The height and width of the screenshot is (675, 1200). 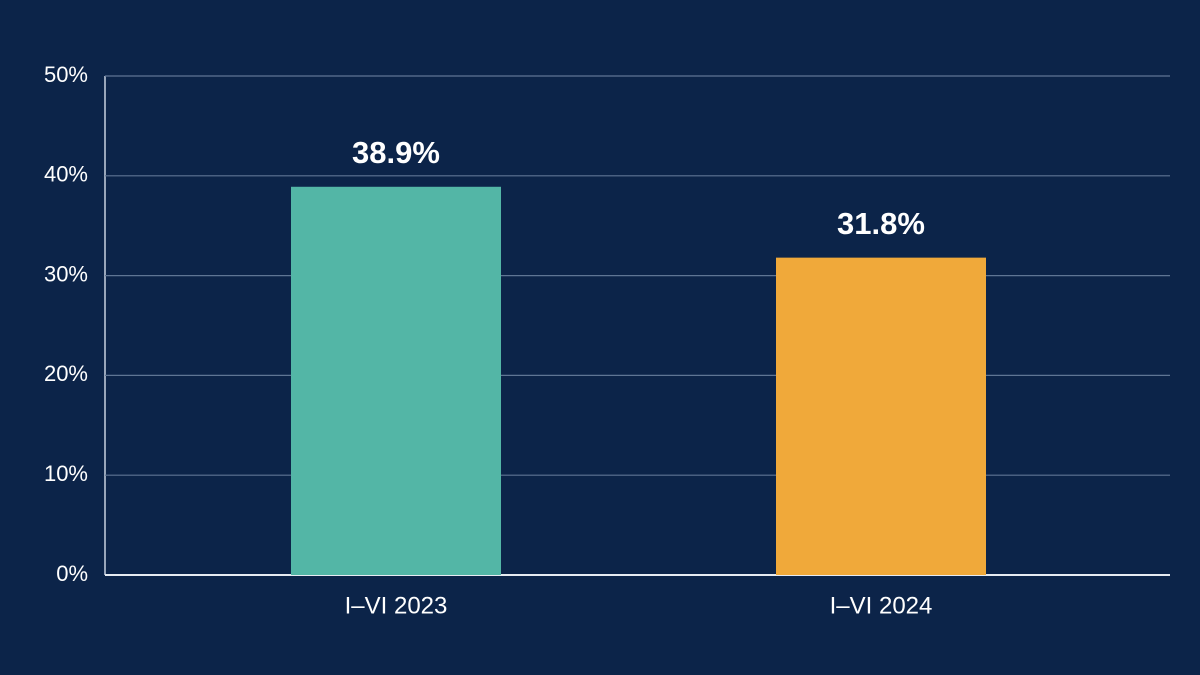 I want to click on y-tick-label: 40%, so click(x=66, y=174).